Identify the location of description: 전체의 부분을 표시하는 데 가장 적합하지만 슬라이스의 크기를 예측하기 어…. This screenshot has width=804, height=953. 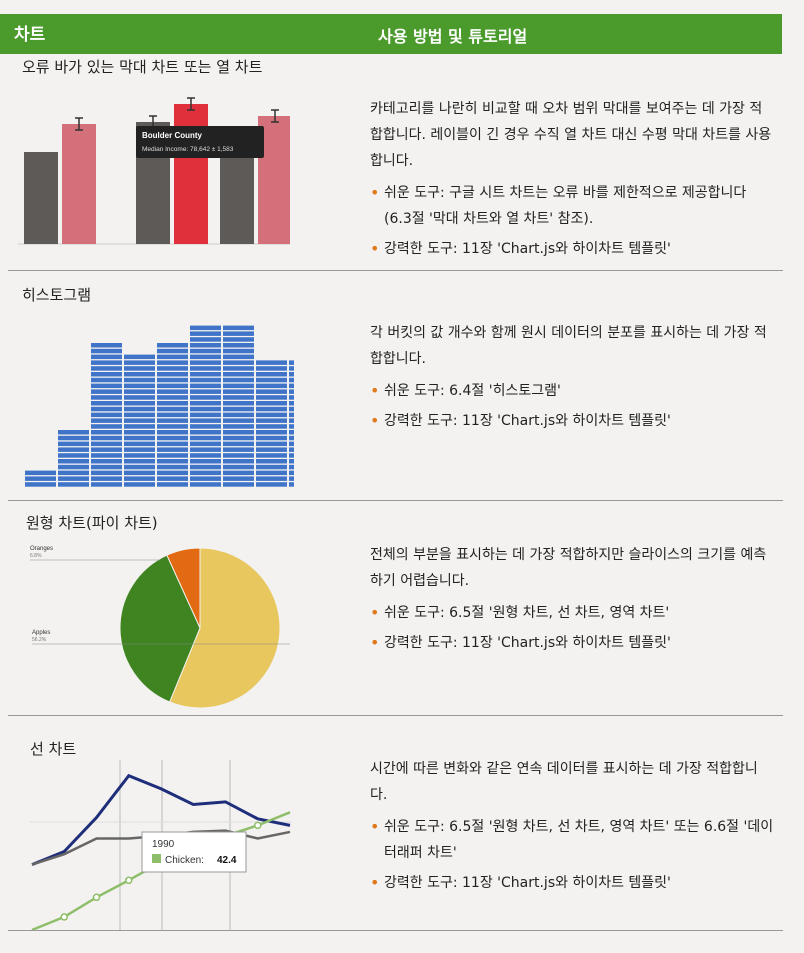
(568, 568).